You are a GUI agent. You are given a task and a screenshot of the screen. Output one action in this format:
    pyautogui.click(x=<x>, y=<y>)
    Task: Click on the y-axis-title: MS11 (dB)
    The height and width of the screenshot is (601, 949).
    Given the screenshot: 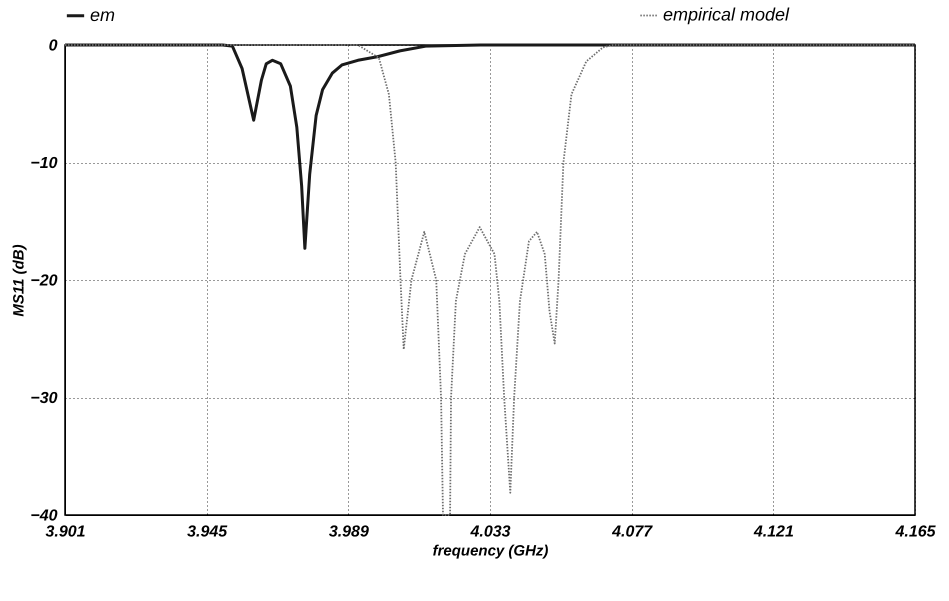 What is the action you would take?
    pyautogui.click(x=19, y=280)
    